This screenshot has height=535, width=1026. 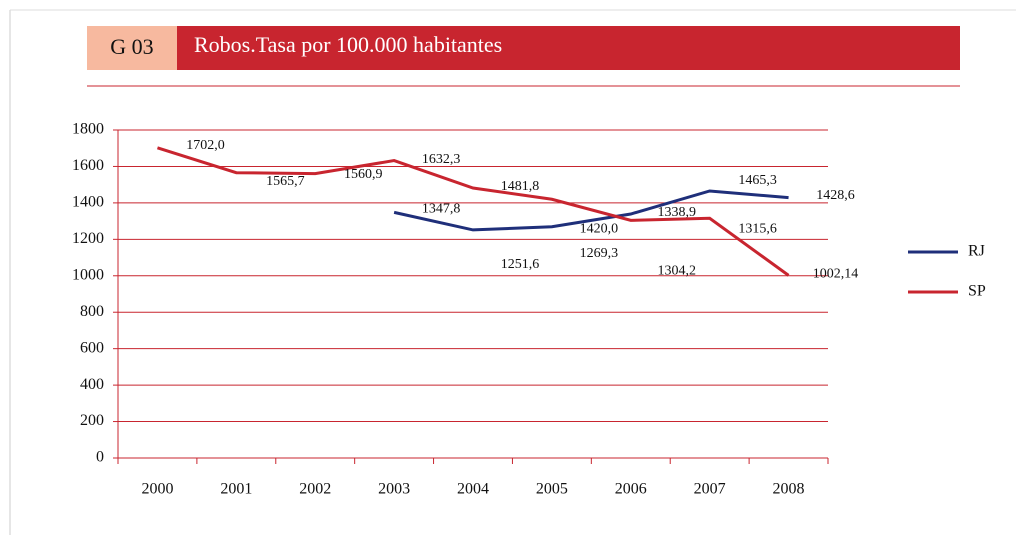 What do you see at coordinates (88, 129) in the screenshot?
I see `y-tick-label: 1800` at bounding box center [88, 129].